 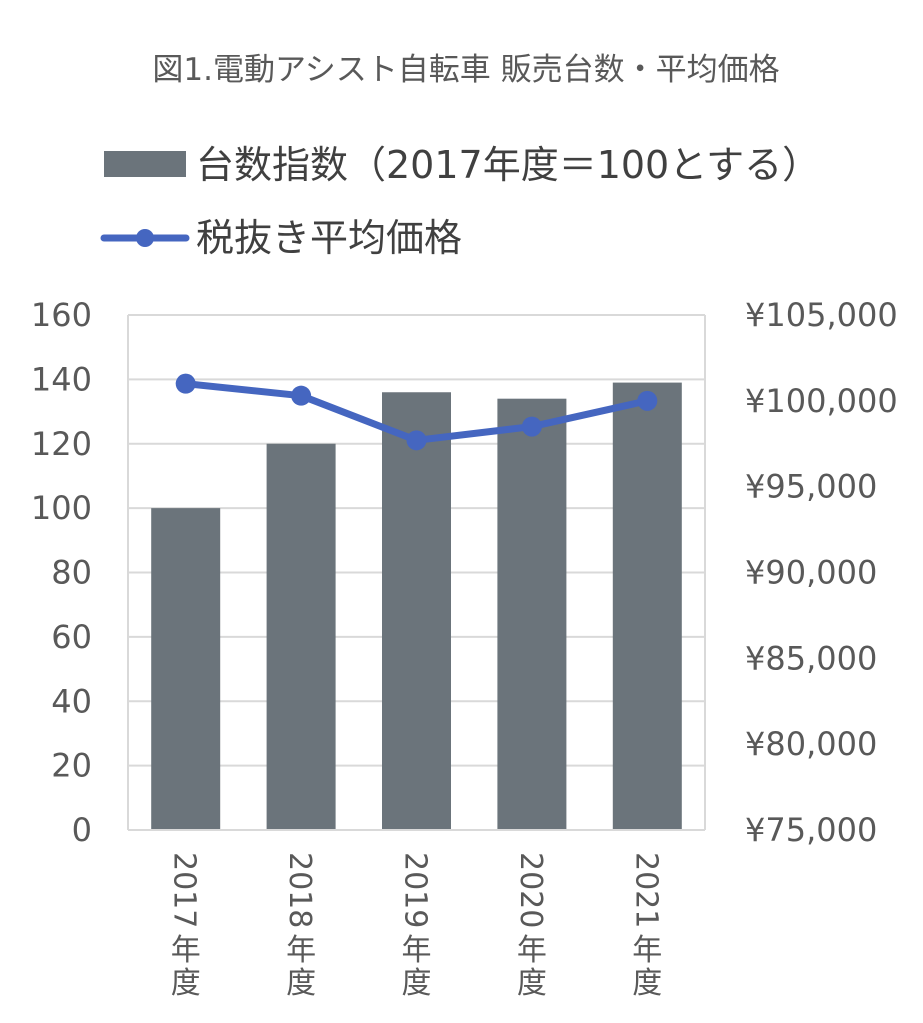 What do you see at coordinates (329, 238) in the screenshot?
I see `legend-line-label: 税抜き平均価格` at bounding box center [329, 238].